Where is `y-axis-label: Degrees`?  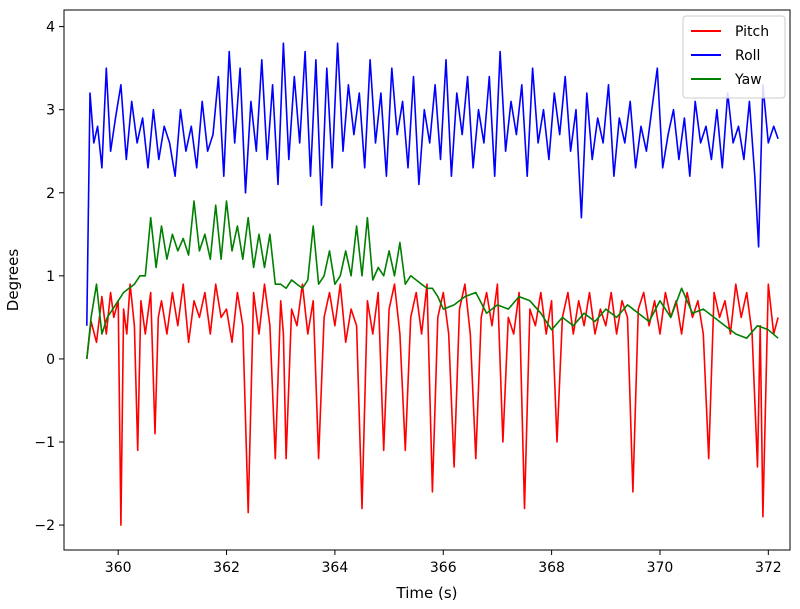 y-axis-label: Degrees is located at coordinates (13, 280).